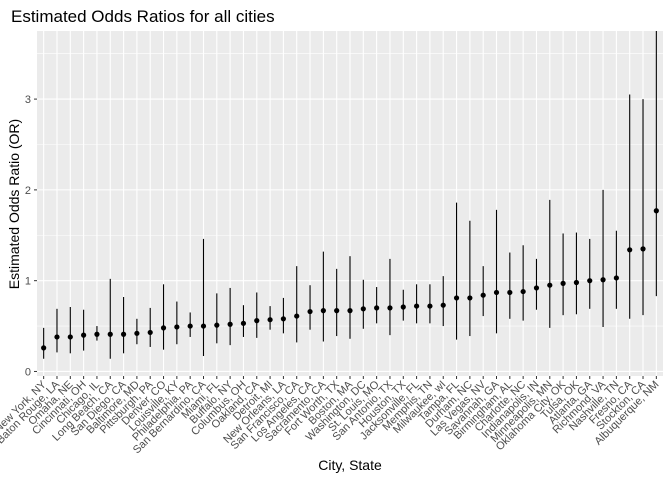 Image resolution: width=672 pixels, height=480 pixels. I want to click on y-tick-label: 3, so click(28, 100).